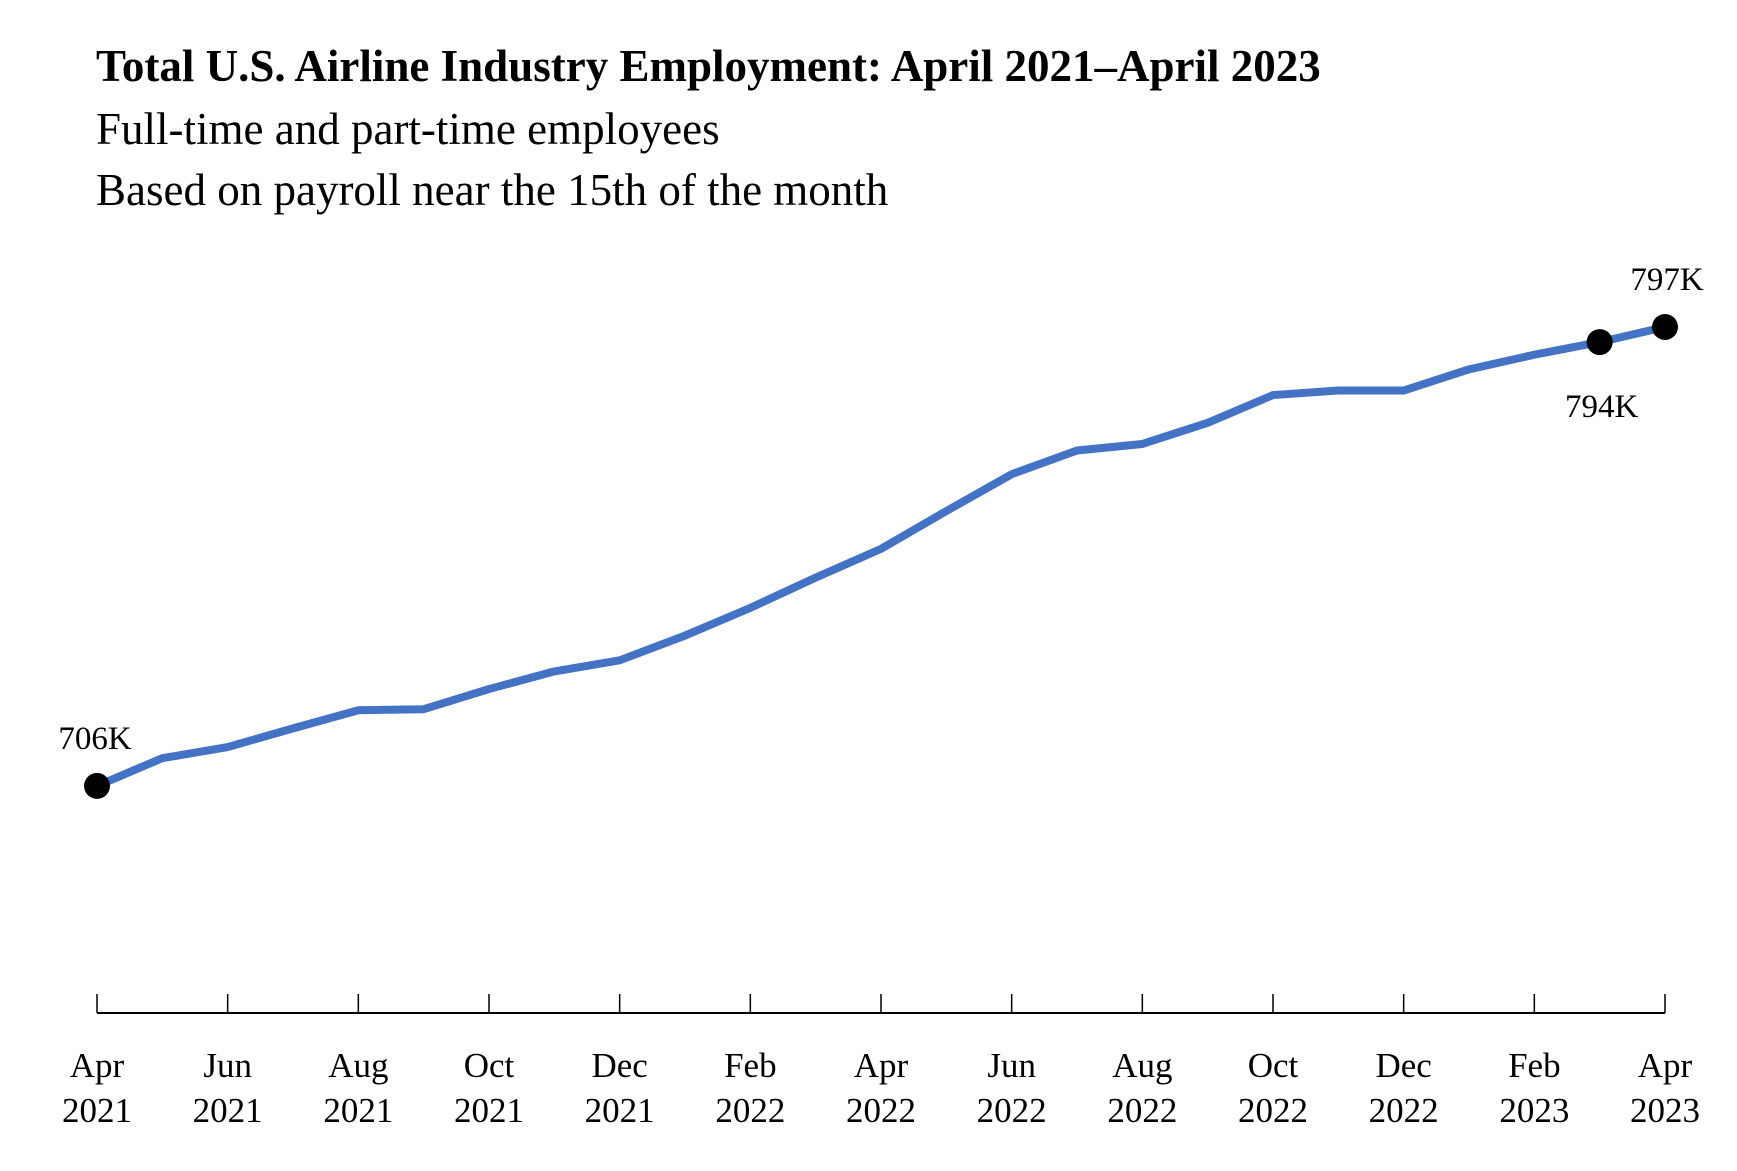 This screenshot has width=1737, height=1171. Describe the element at coordinates (408, 129) in the screenshot. I see `chart-subtitle-1: Full-time and part-time employees` at that location.